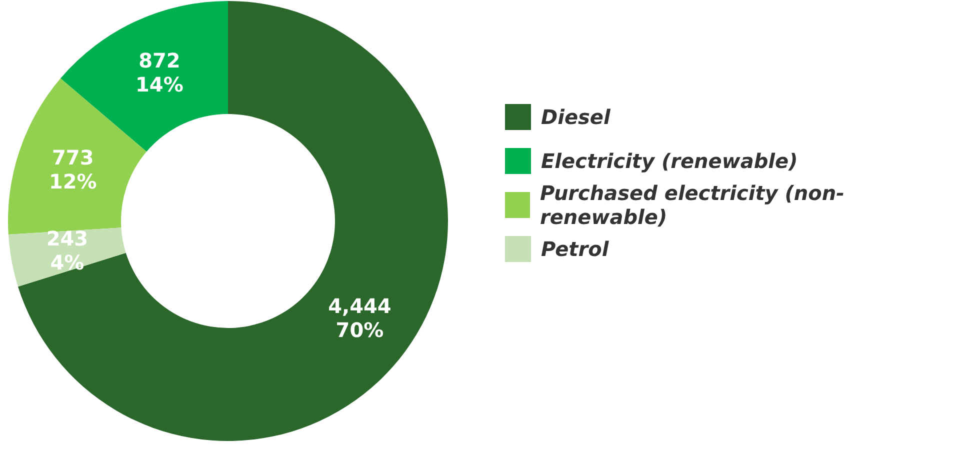 The height and width of the screenshot is (453, 955). I want to click on data-label: 4,444 70%, so click(360, 318).